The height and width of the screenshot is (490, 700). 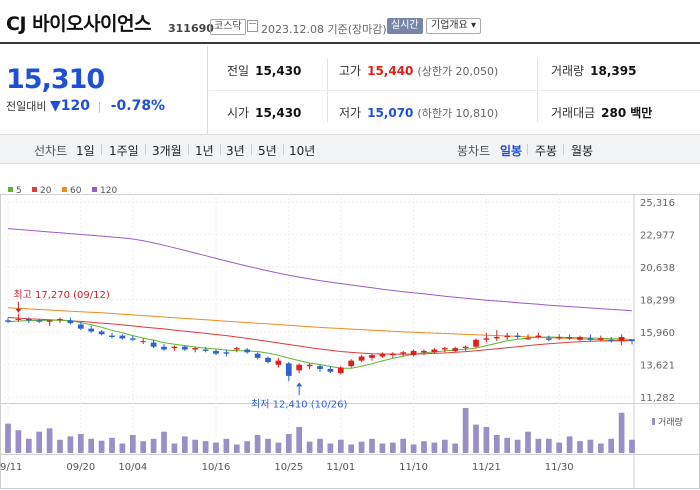 What do you see at coordinates (559, 467) in the screenshot?
I see `x-tick-label: 11/30` at bounding box center [559, 467].